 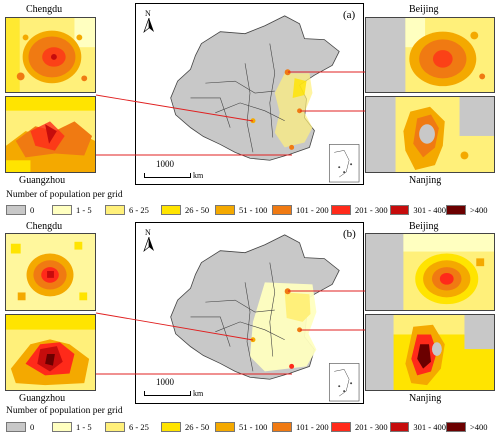 What do you see at coordinates (165, 382) in the screenshot?
I see `scale-value-b: 1000` at bounding box center [165, 382].